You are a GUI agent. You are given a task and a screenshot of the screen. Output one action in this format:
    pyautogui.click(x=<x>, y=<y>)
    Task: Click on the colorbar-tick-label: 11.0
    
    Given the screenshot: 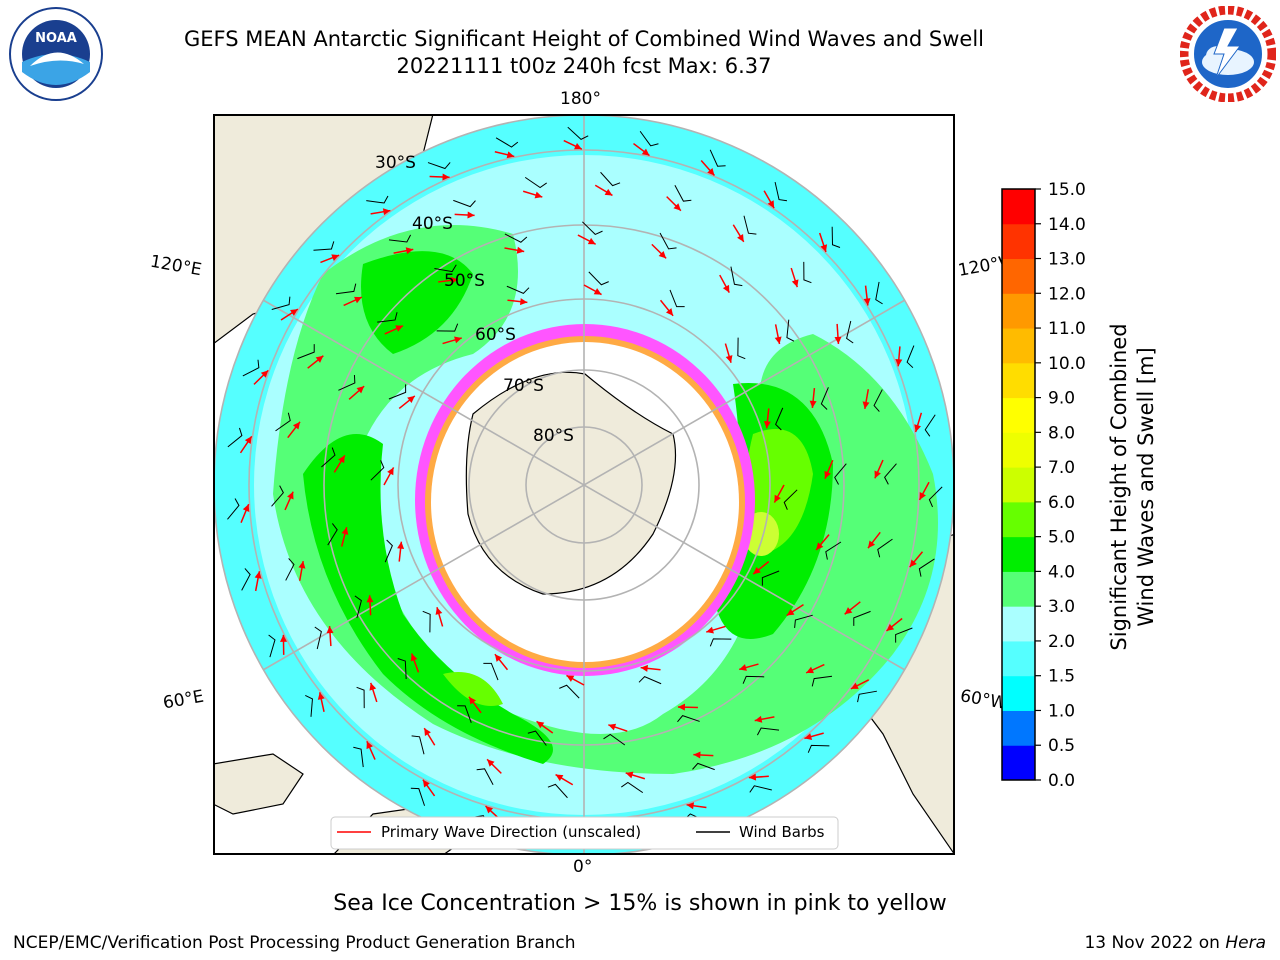 What is the action you would take?
    pyautogui.click(x=1067, y=329)
    